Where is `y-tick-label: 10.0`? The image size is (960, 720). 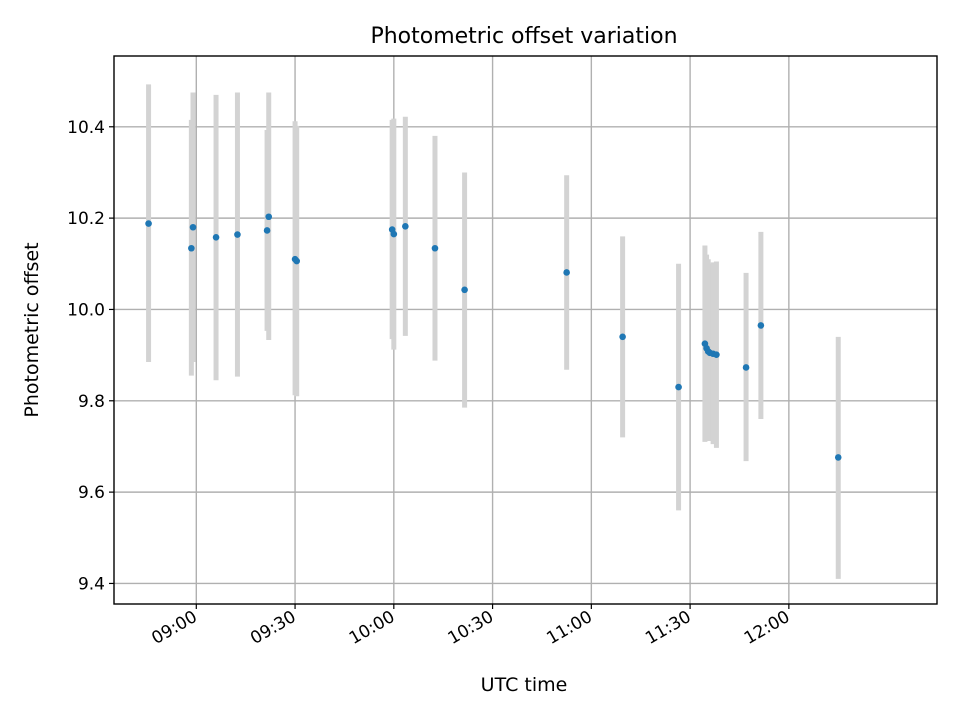
y-tick-label: 10.0 is located at coordinates (86, 310).